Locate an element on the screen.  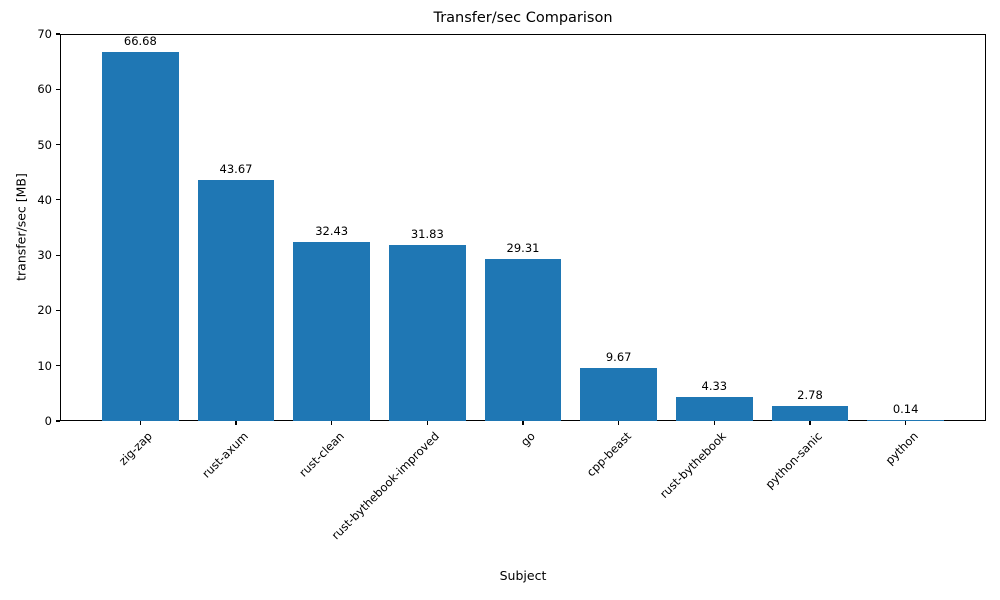
bar-value-label: 0.14 is located at coordinates (905, 409).